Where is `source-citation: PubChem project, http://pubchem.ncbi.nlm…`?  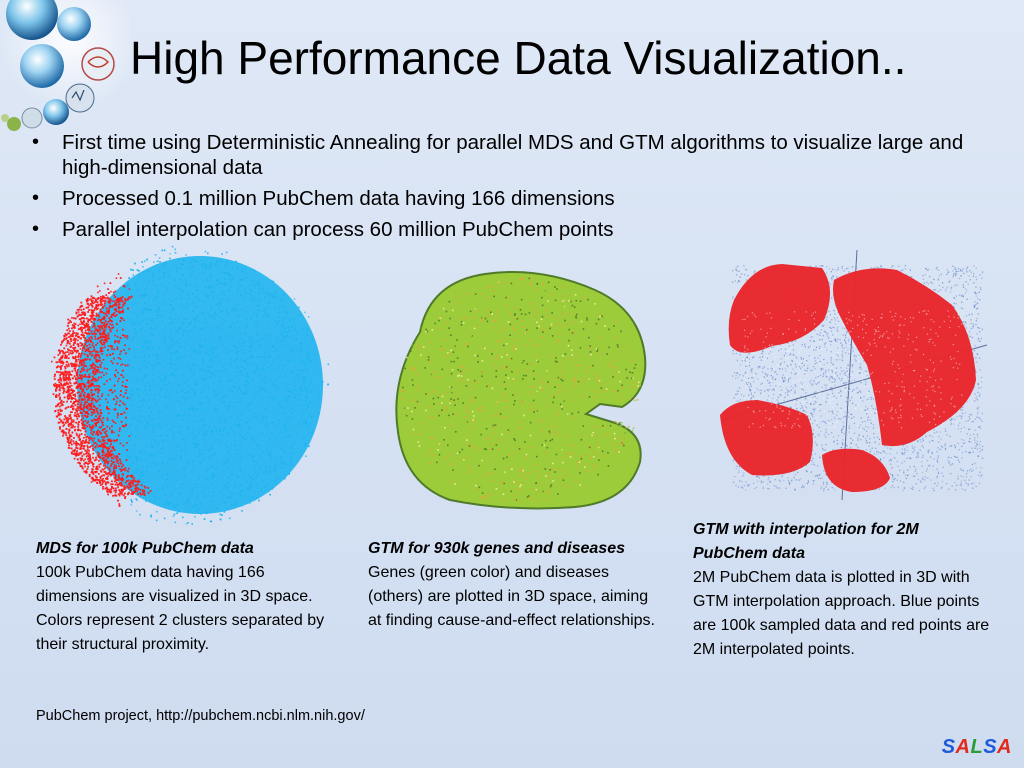 source-citation: PubChem project, http://pubchem.ncbi.nlm… is located at coordinates (200, 716).